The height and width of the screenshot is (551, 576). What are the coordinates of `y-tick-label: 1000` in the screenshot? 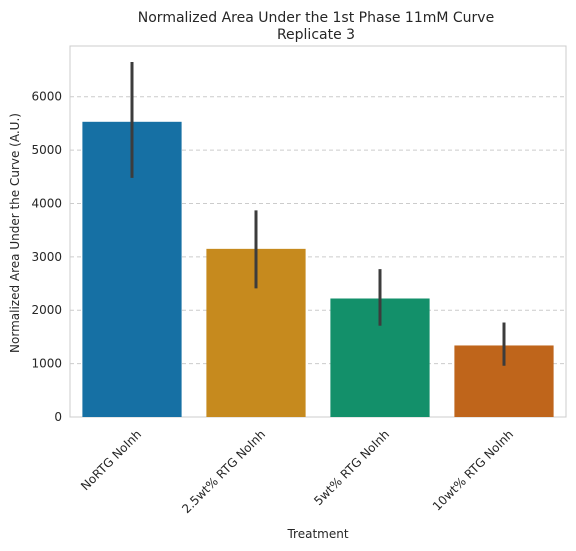 It's located at (46, 364).